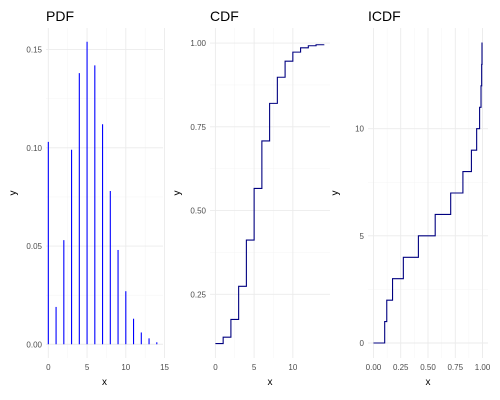  What do you see at coordinates (362, 343) in the screenshot?
I see `icdf-y-tick-label: 0` at bounding box center [362, 343].